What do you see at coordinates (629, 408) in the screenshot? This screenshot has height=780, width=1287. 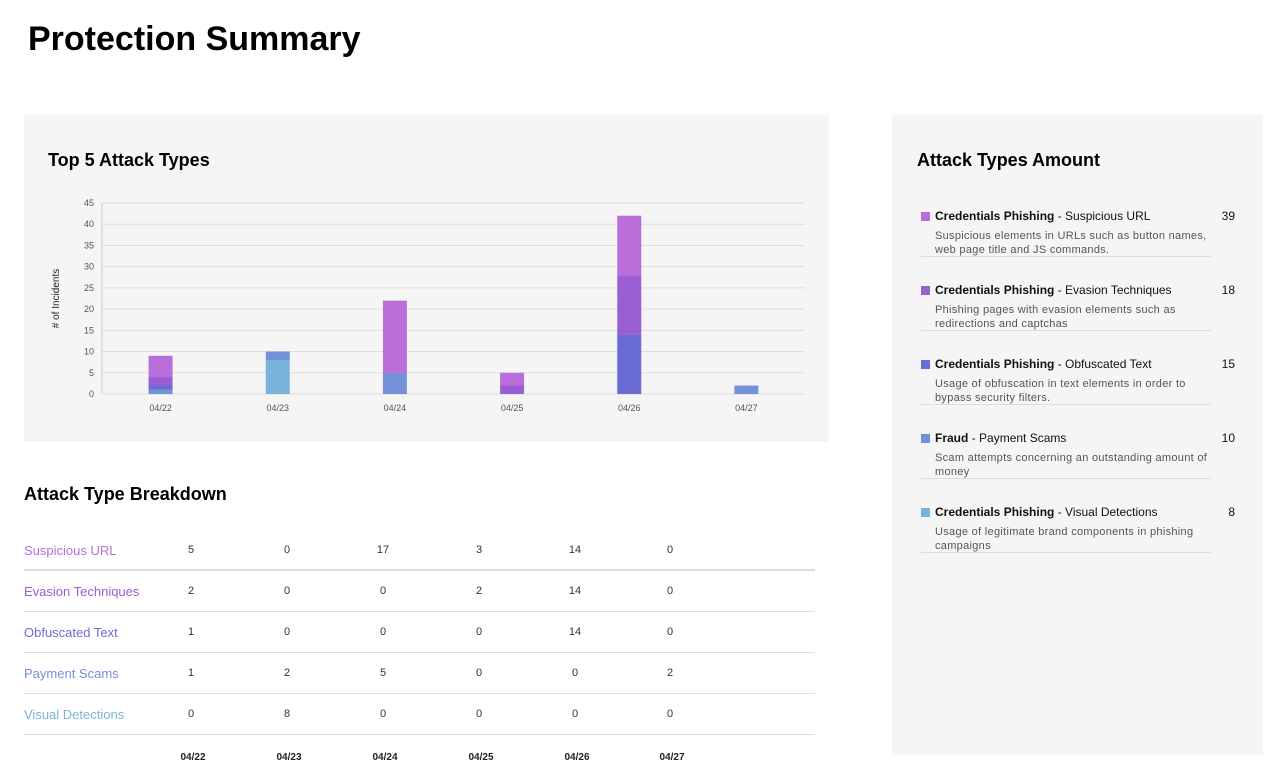 I see `x-tick-label: 04/26` at bounding box center [629, 408].